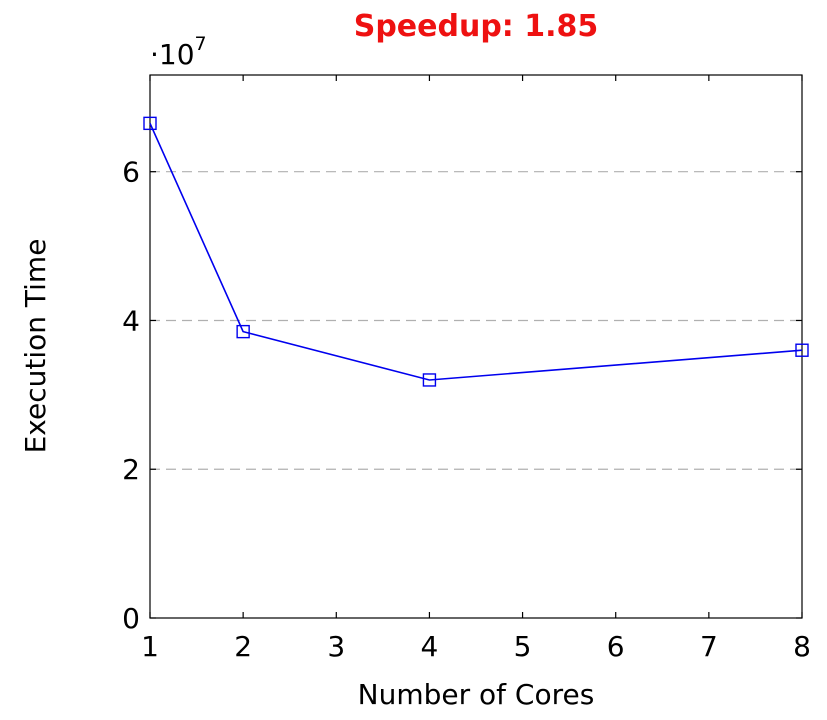  I want to click on x-tick-label: 3, so click(336, 646).